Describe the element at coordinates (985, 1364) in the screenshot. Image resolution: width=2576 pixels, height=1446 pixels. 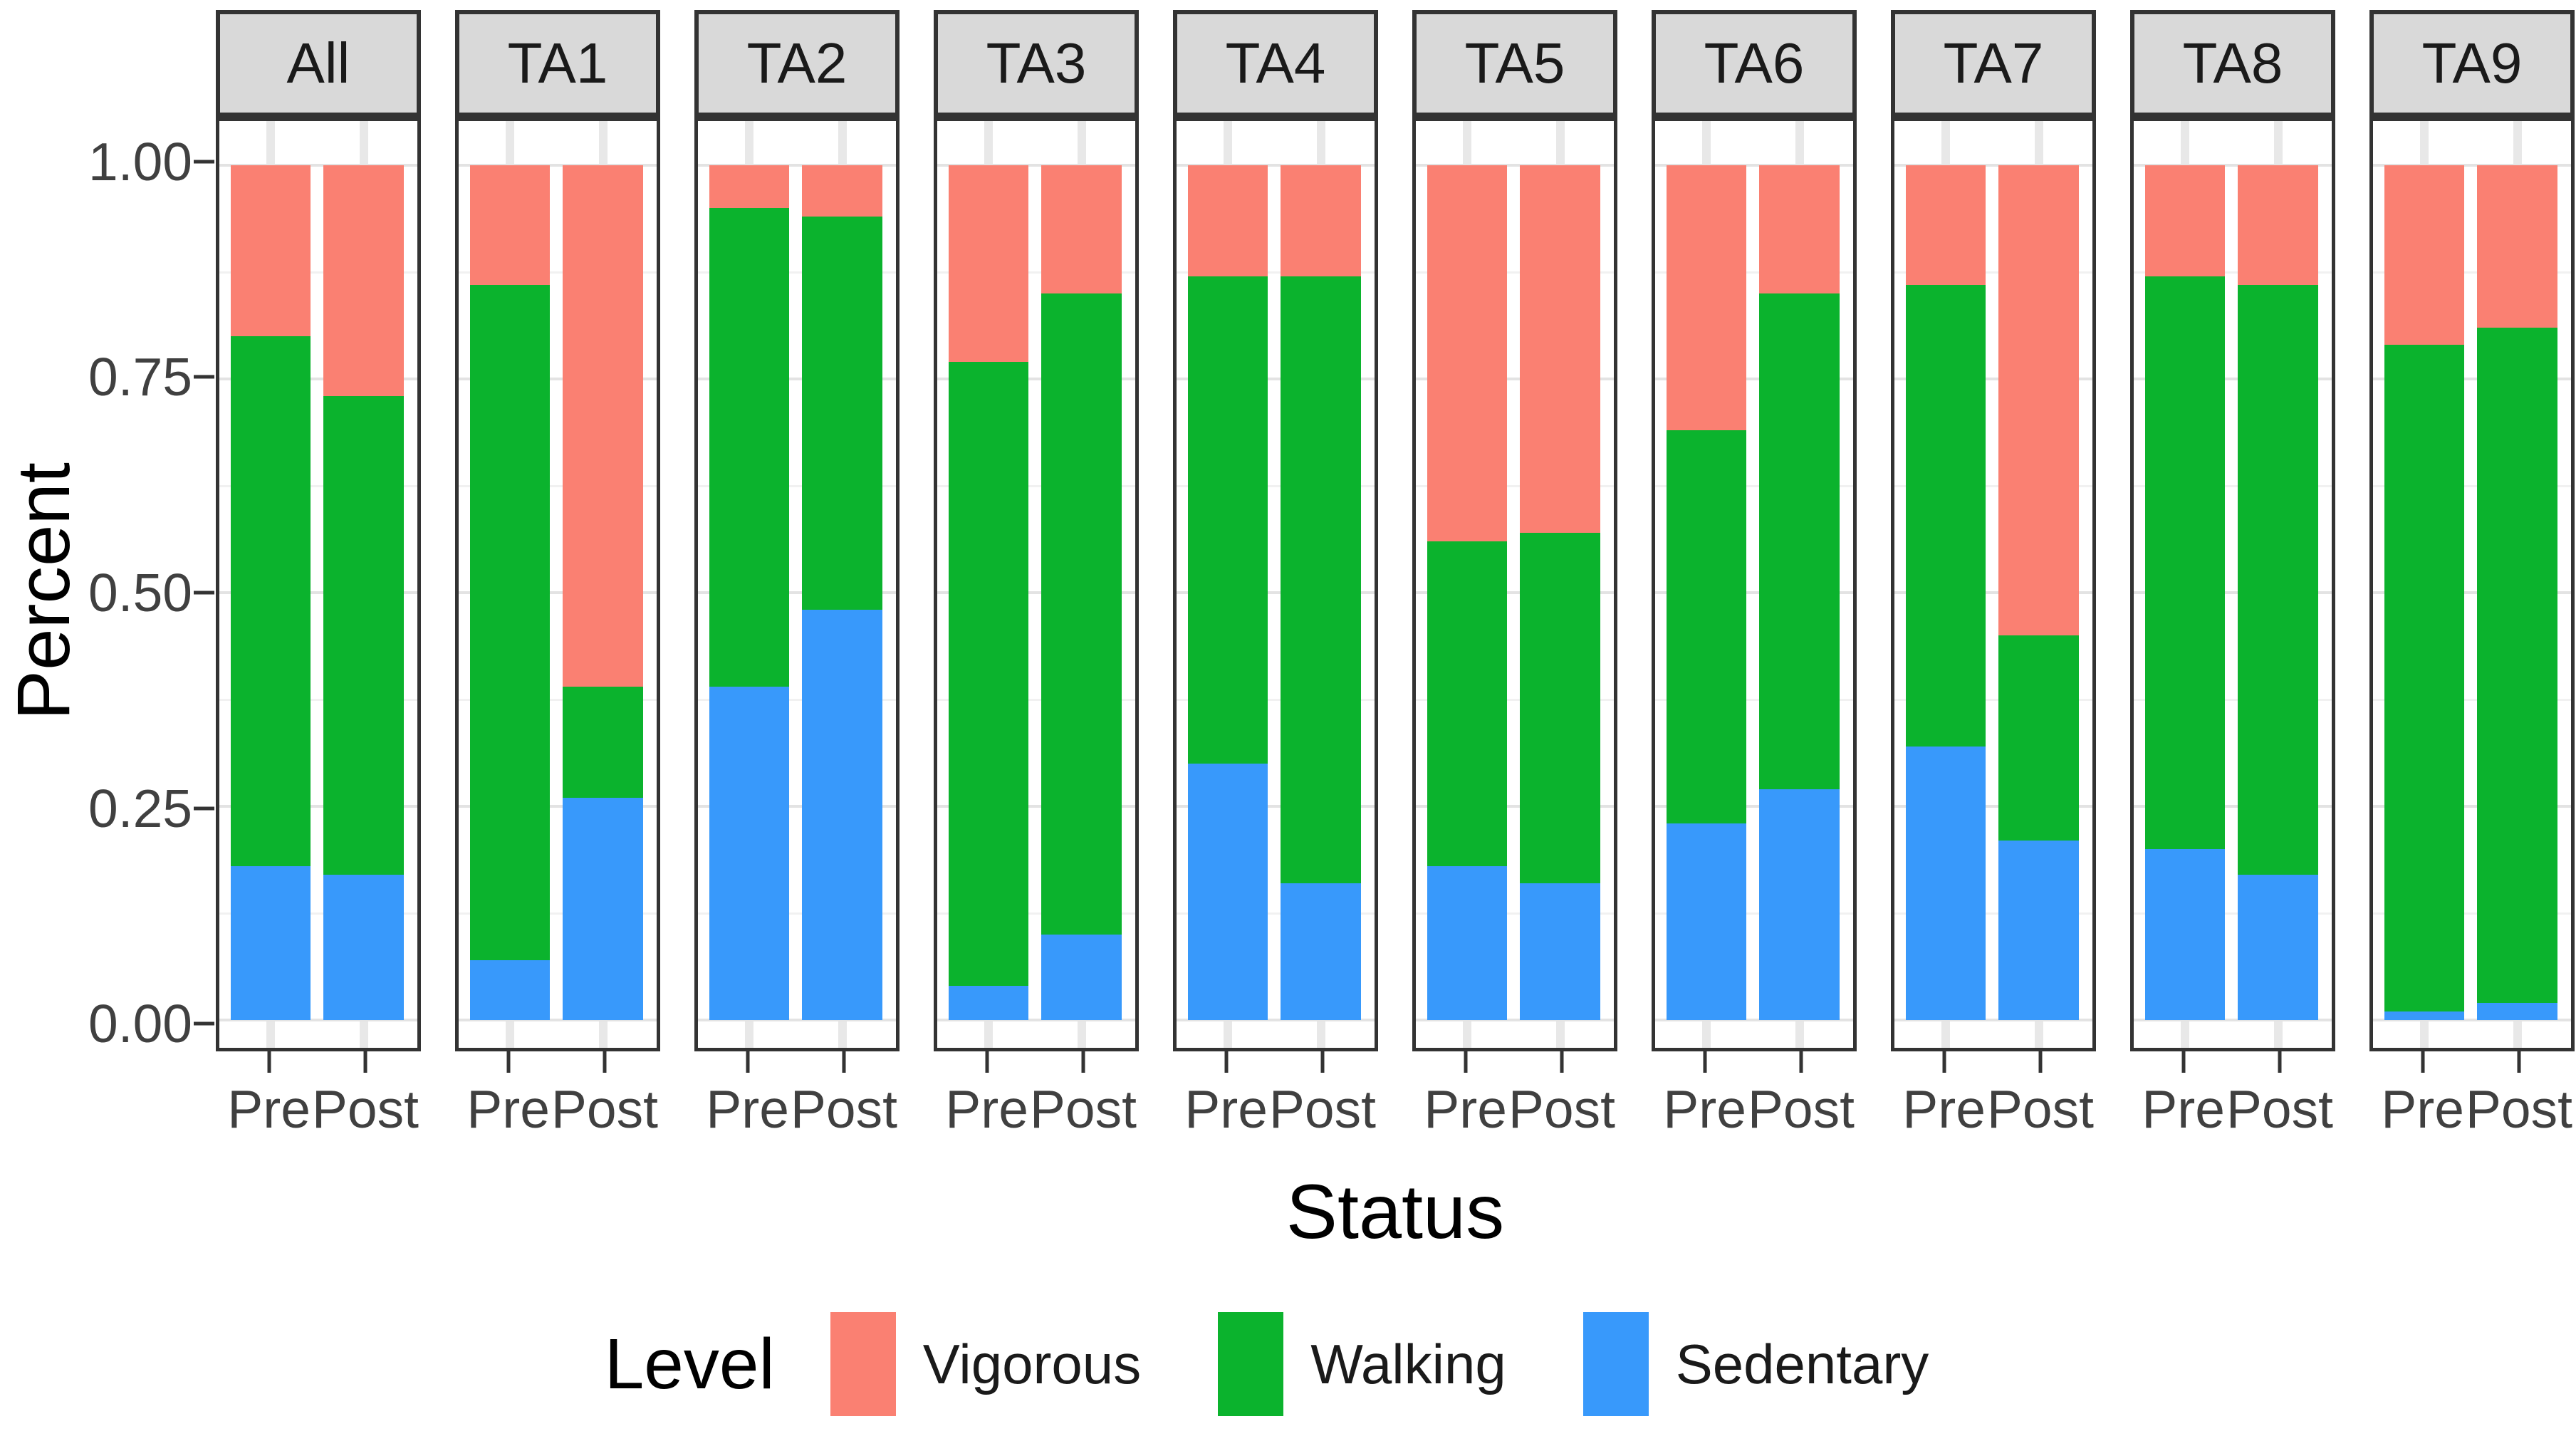
I see `legend-item-vigorous: Vigorous` at that location.